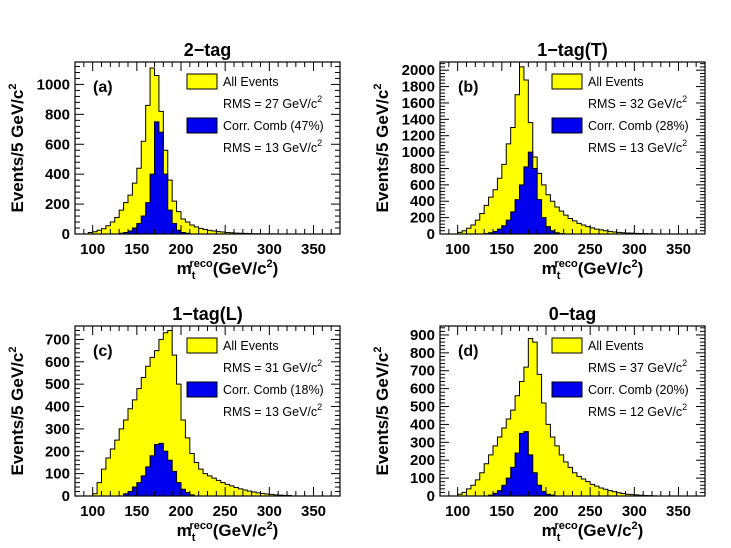 Image resolution: width=731 pixels, height=548 pixels. I want to click on y-tick-label: 100, so click(57, 474).